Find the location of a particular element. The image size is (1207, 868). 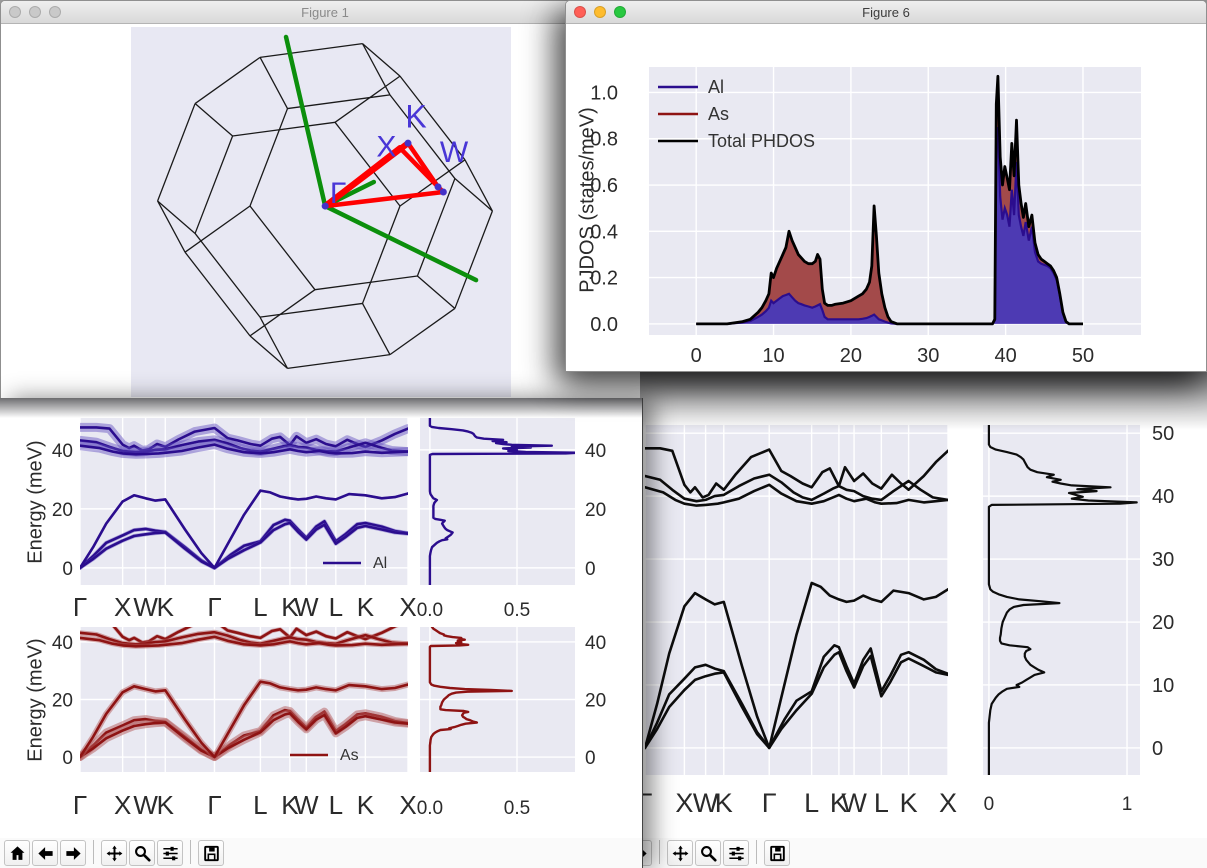

legend-label: Al is located at coordinates (380, 563).